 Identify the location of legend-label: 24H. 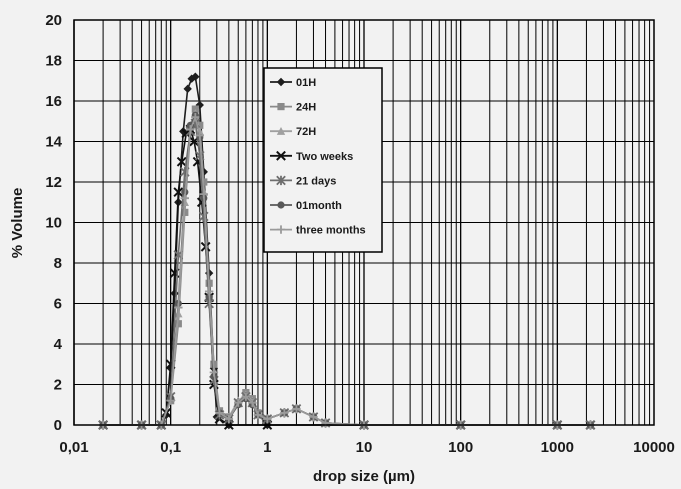
(306, 108).